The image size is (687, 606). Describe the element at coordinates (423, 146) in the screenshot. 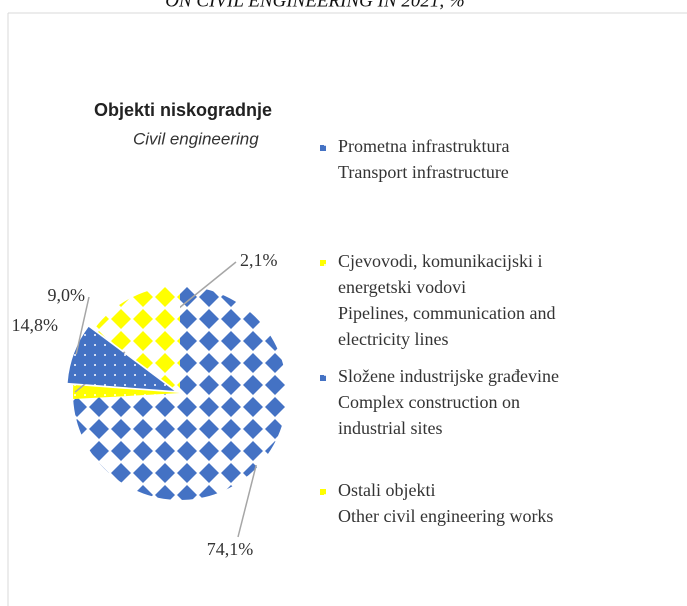

I see `legend-label: Prometna infrastruktura` at that location.